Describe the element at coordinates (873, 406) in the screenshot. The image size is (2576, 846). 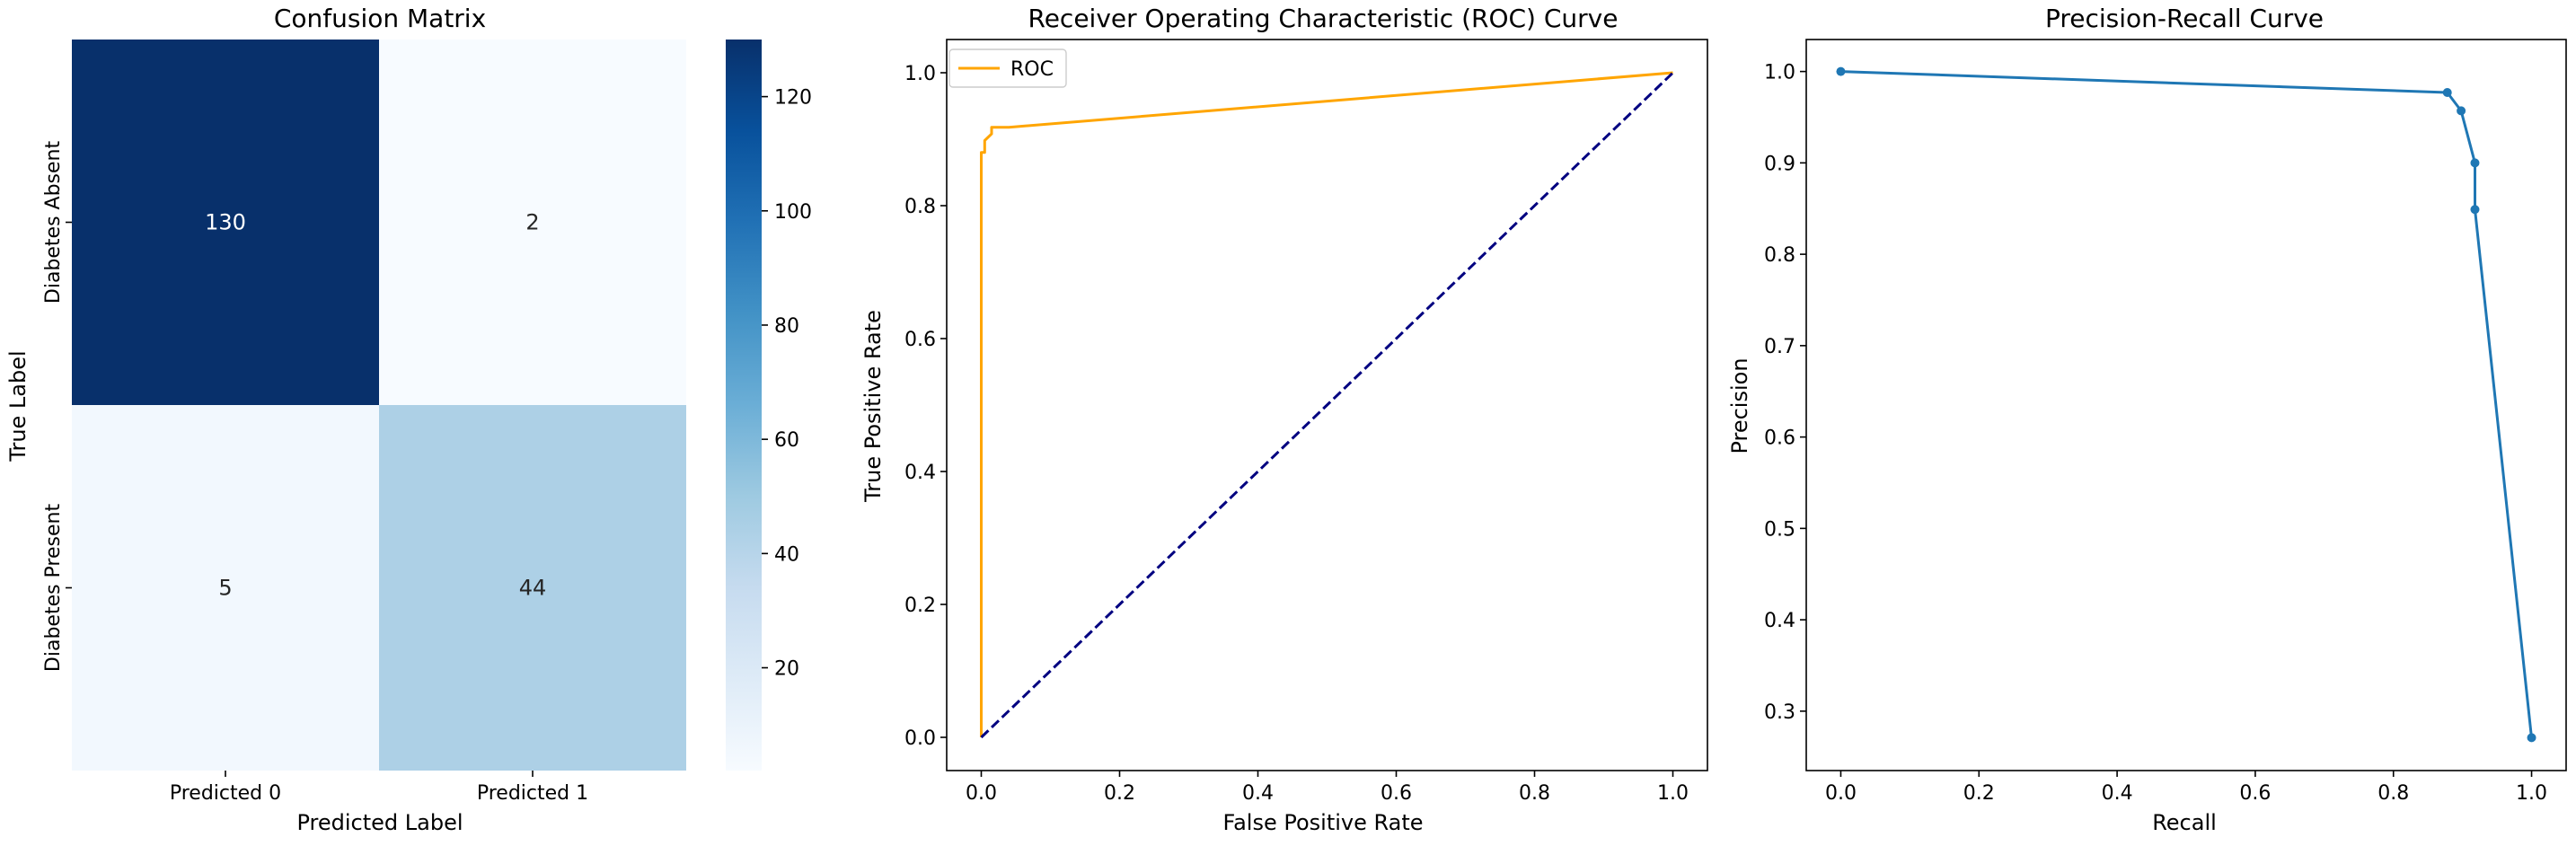
I see `roc-y-axis-label: True Positive Rate` at that location.